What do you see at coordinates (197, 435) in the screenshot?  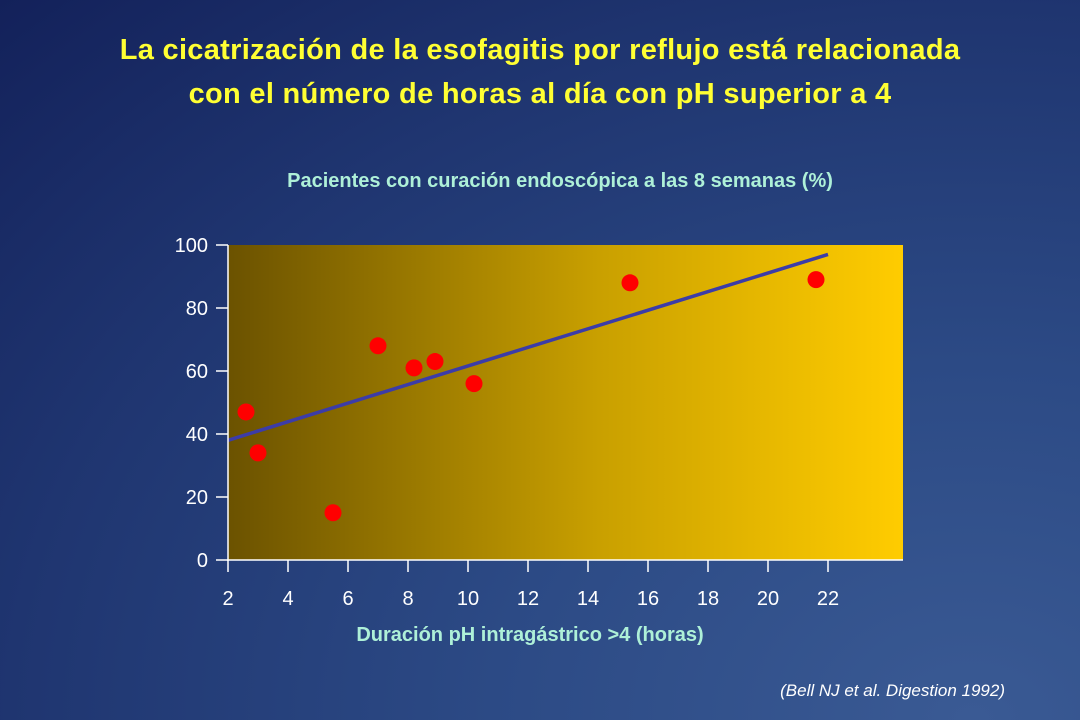 I see `y-tick-label: 40` at bounding box center [197, 435].